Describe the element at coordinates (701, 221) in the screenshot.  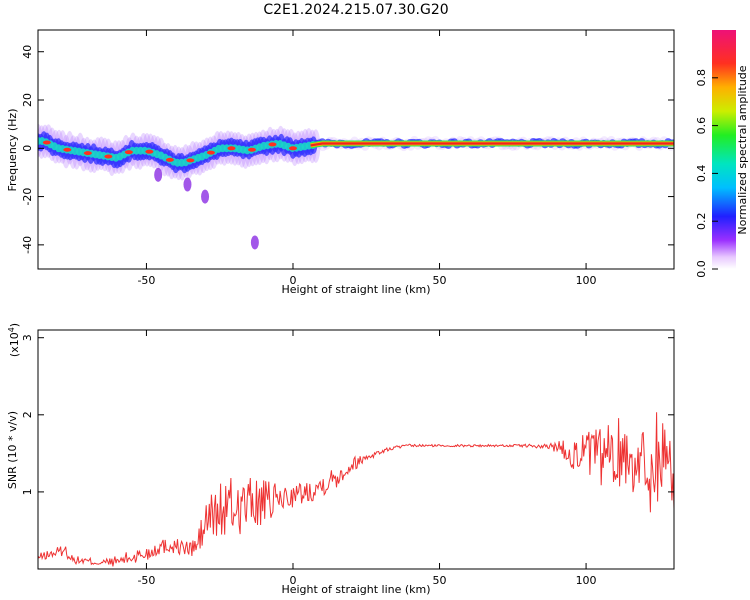
I see `colorbar-tick-label: 0.2` at that location.